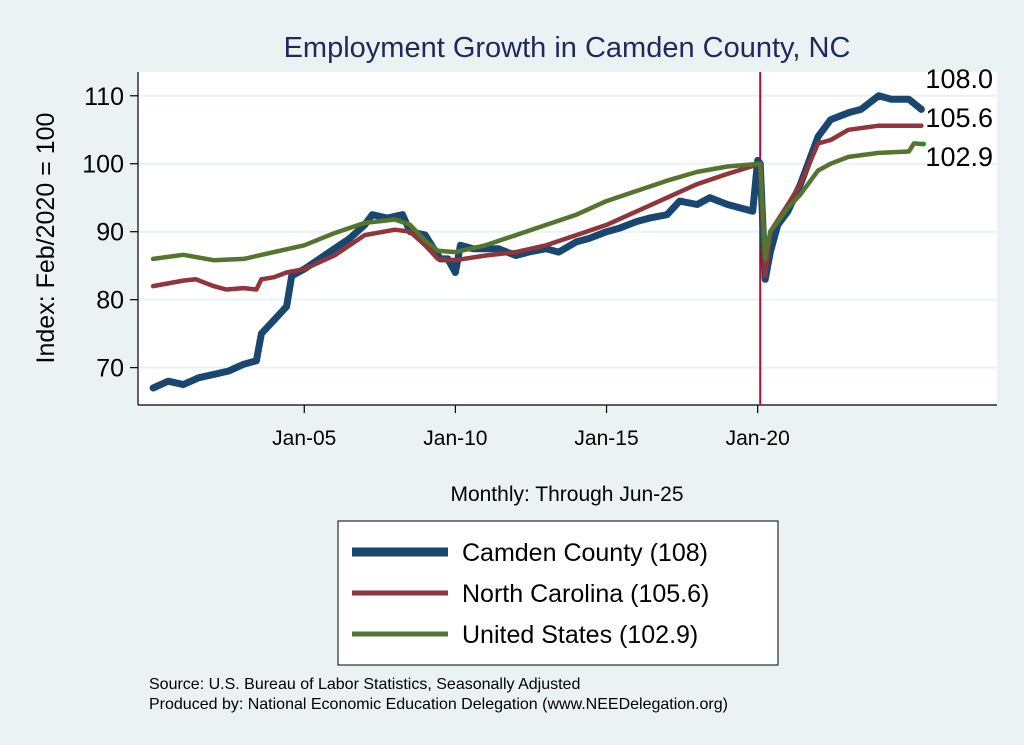 This screenshot has height=745, width=1024. What do you see at coordinates (46, 238) in the screenshot?
I see `y-axis-label: Index: Feb/2020 = 100` at bounding box center [46, 238].